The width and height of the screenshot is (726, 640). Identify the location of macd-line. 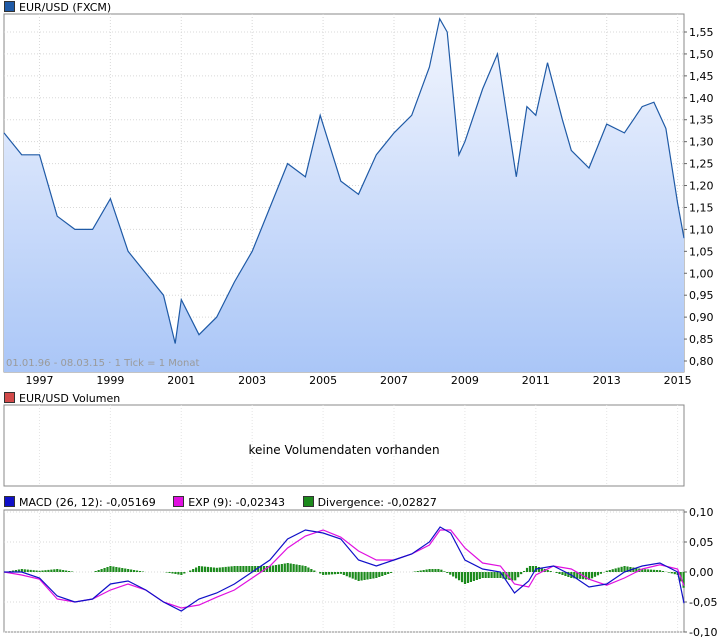
(344, 569).